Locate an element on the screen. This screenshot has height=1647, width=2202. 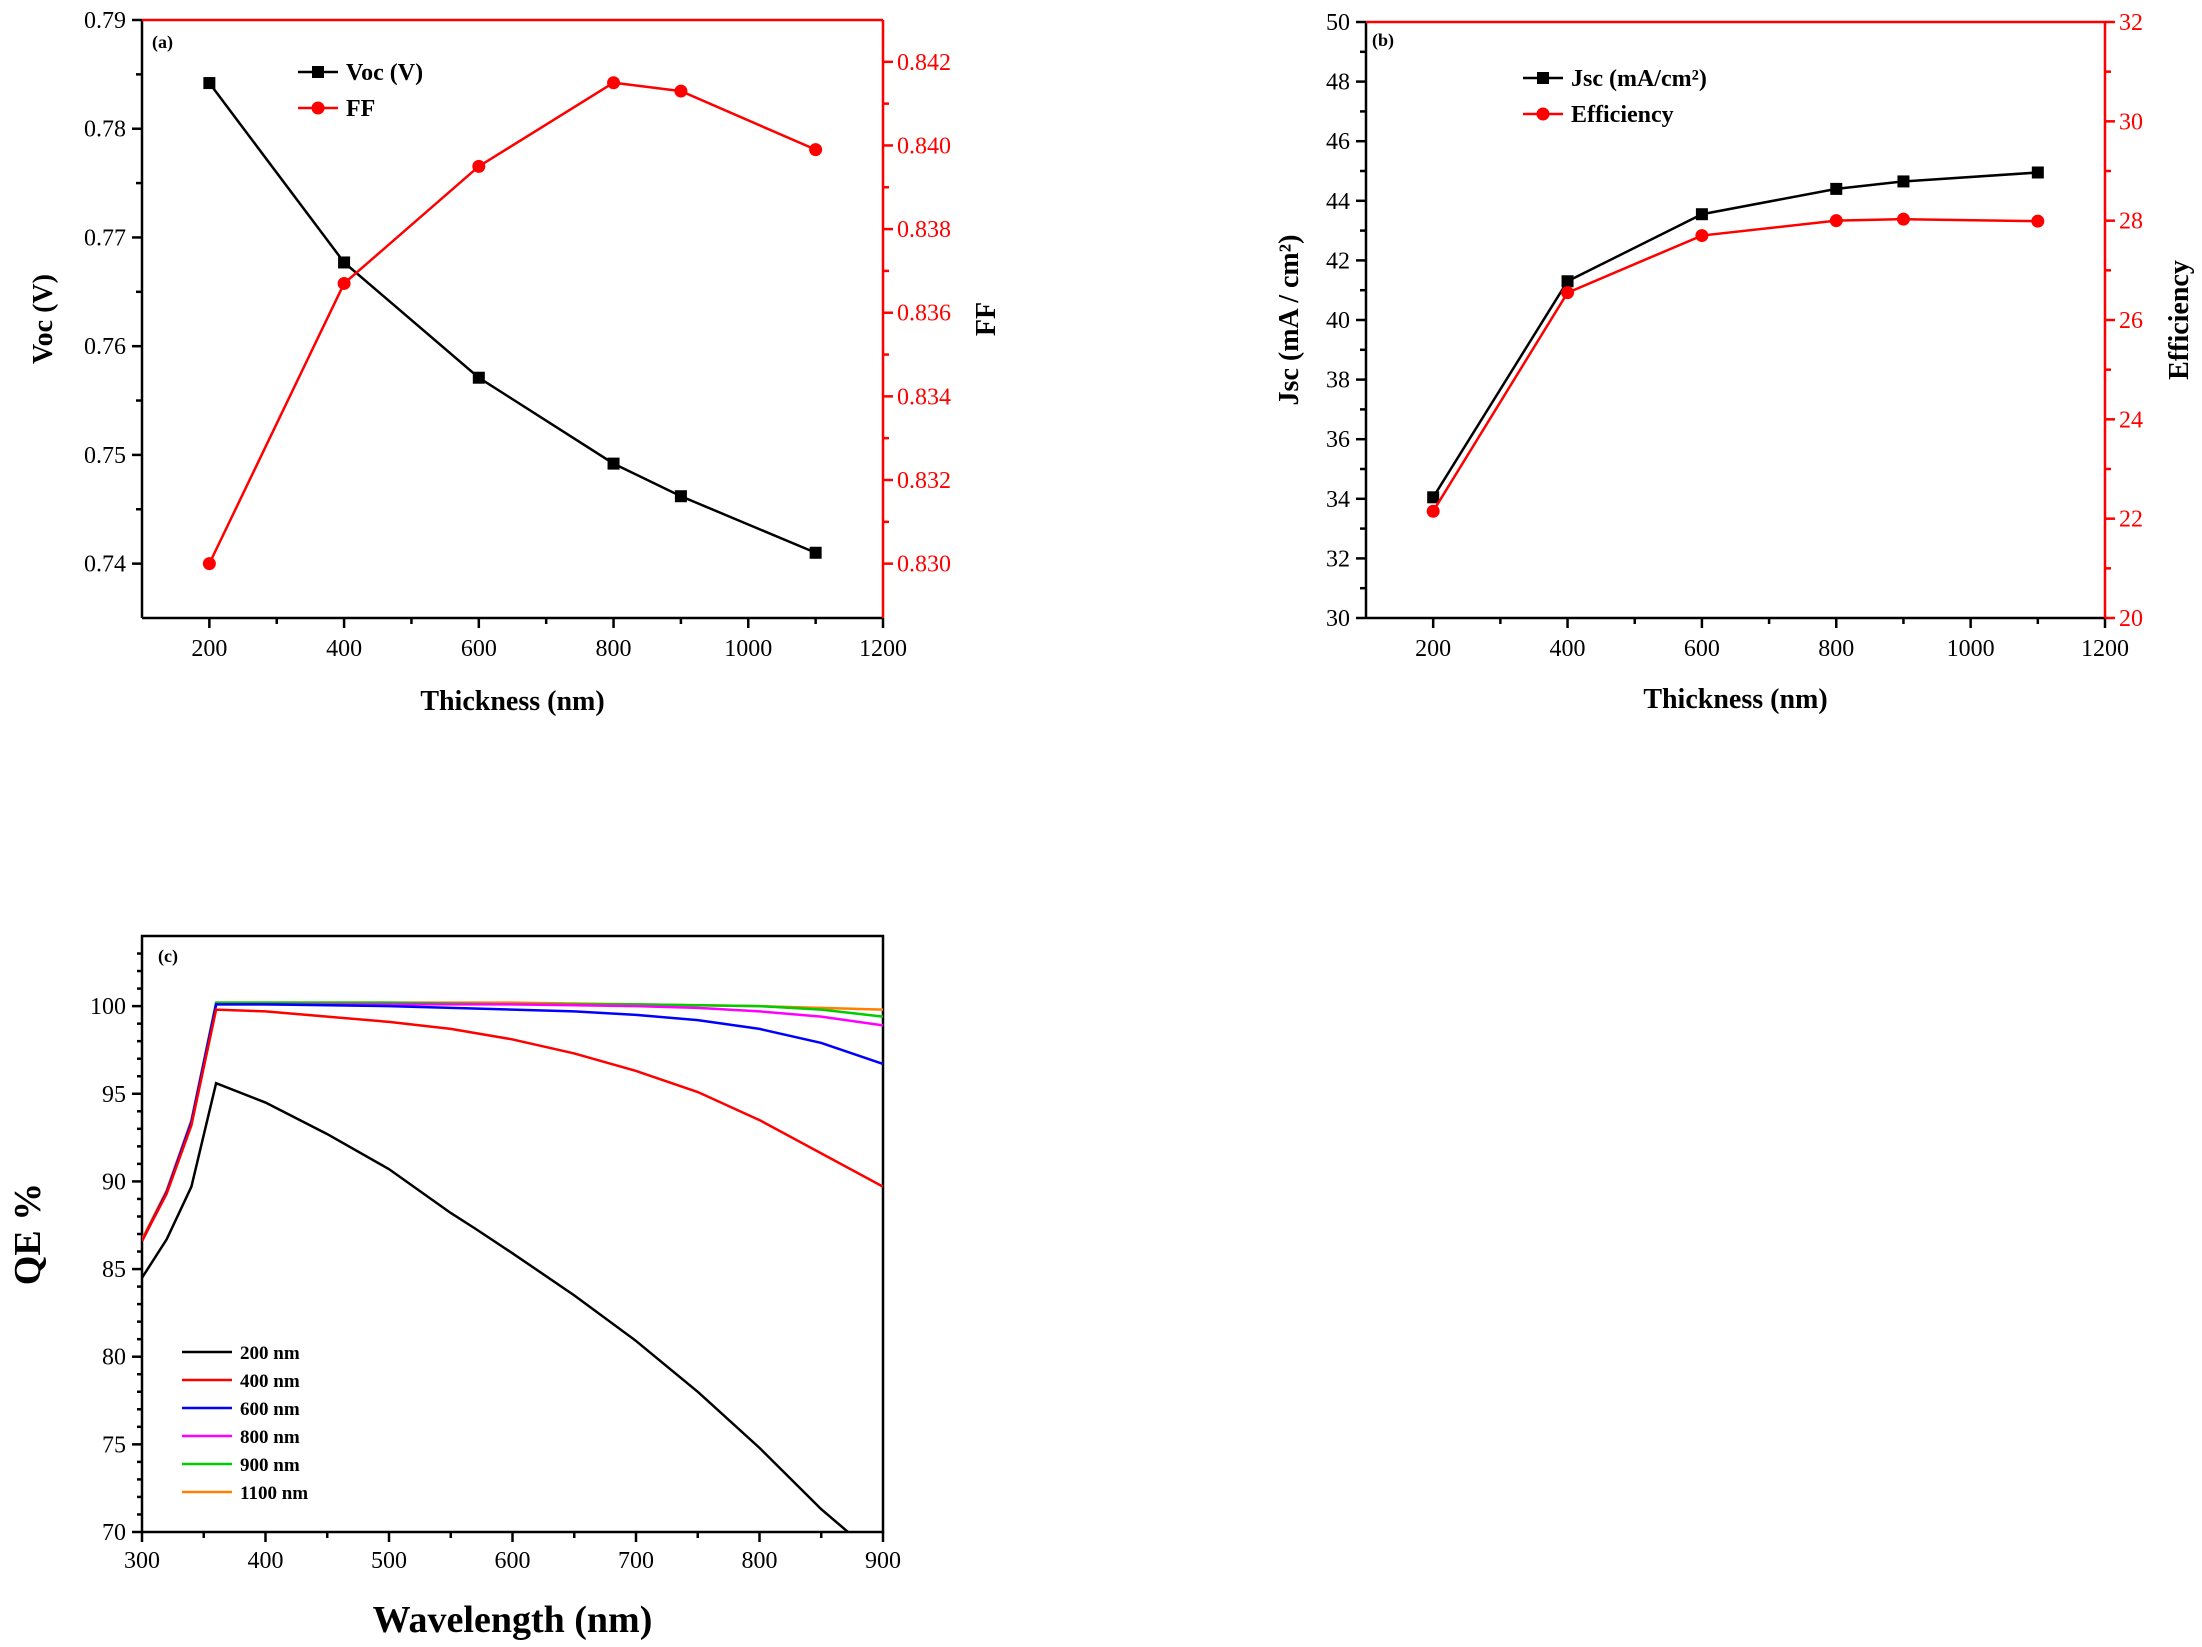
y2-tick-label: 0.834 is located at coordinates (924, 397).